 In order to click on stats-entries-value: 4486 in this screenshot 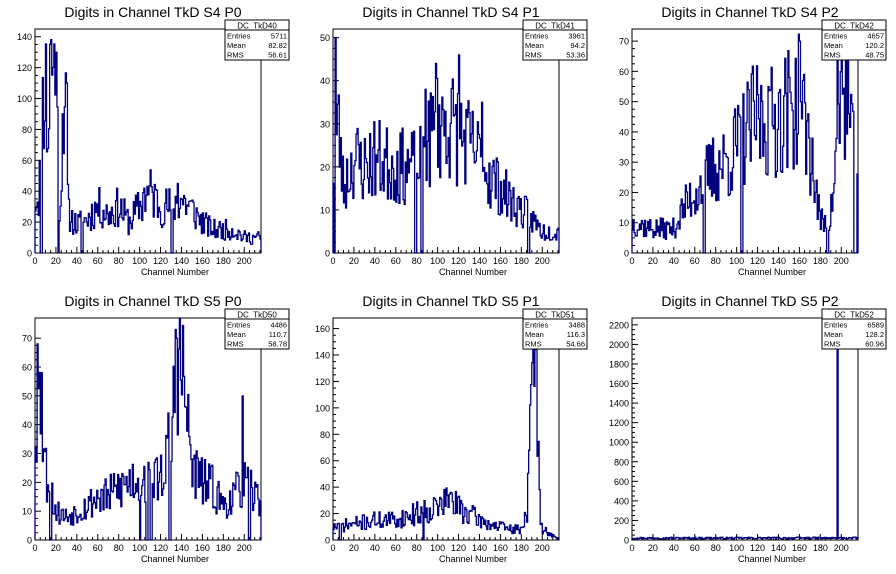, I will do `click(278, 325)`.